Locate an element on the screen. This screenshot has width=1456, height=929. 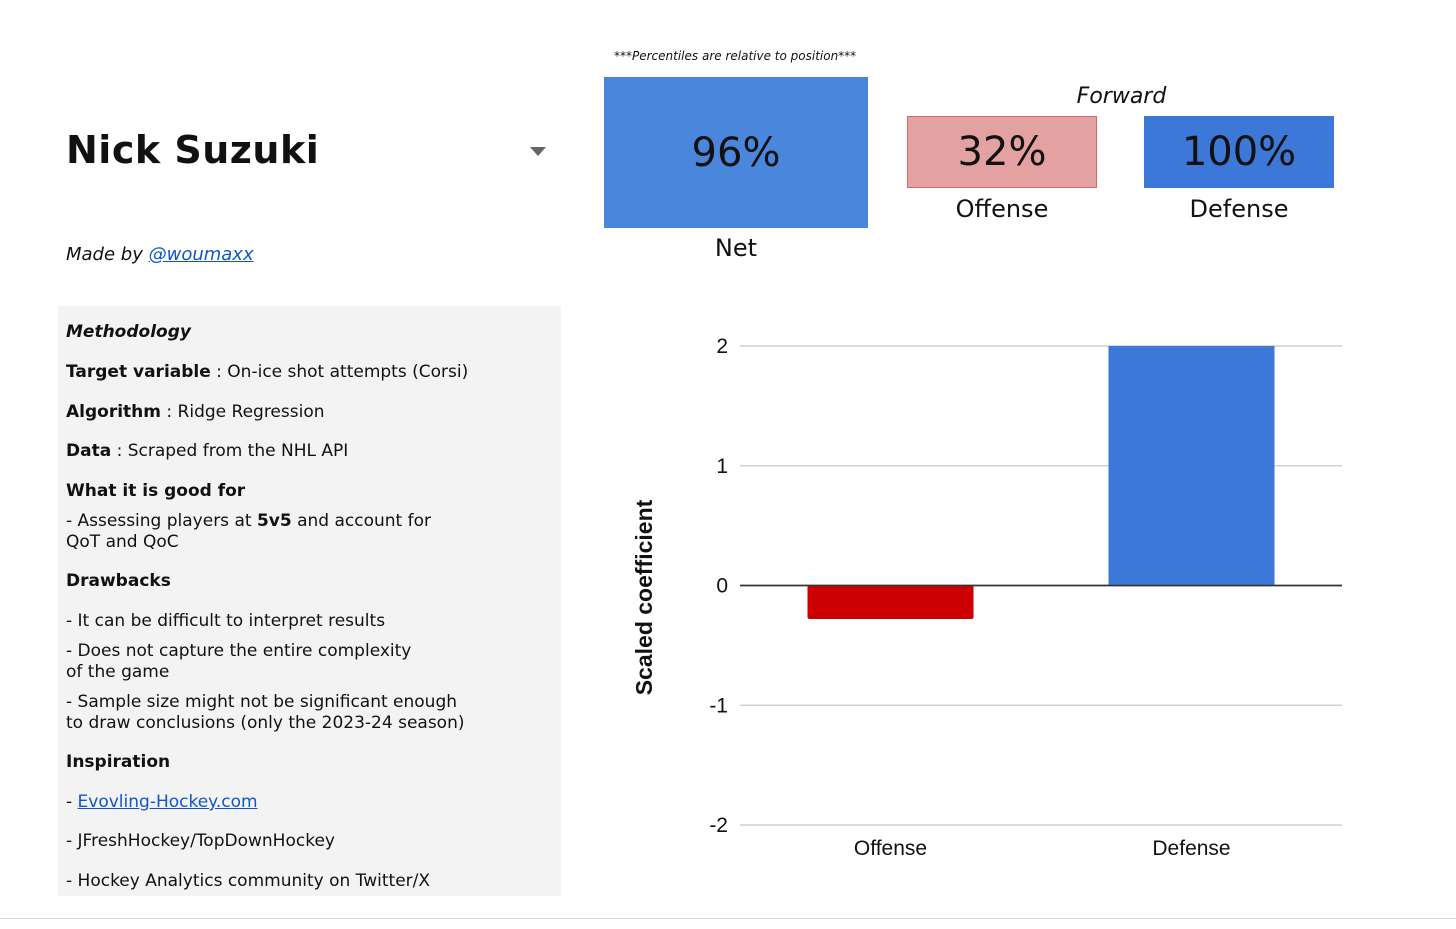
good-for-item-cont: QoT and QoC is located at coordinates (122, 542).